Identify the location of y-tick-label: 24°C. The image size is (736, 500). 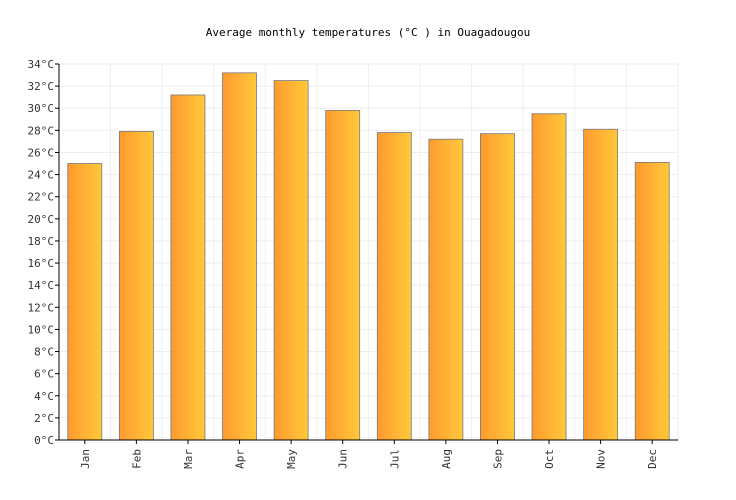
(41, 175).